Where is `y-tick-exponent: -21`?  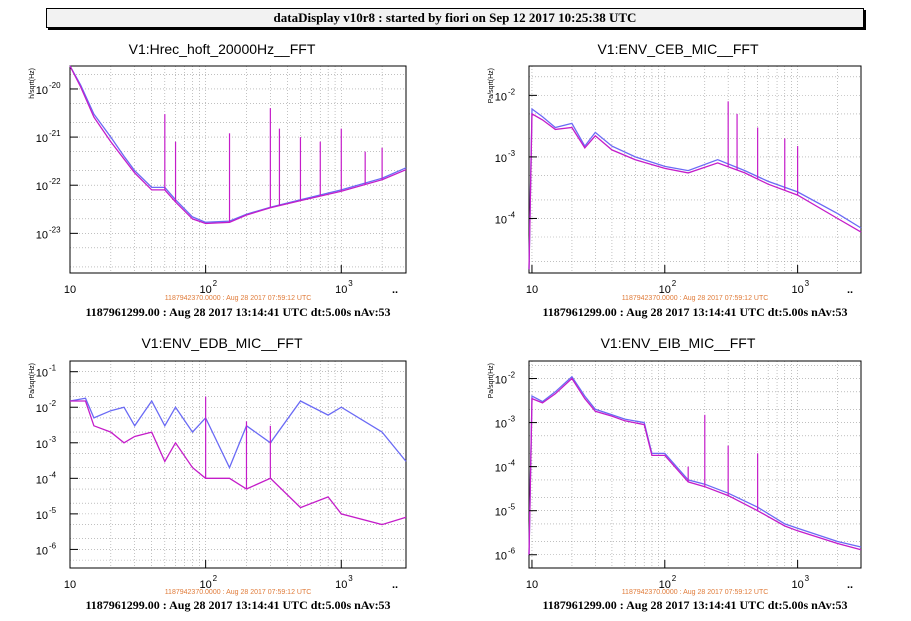
y-tick-exponent: -21 is located at coordinates (55, 133).